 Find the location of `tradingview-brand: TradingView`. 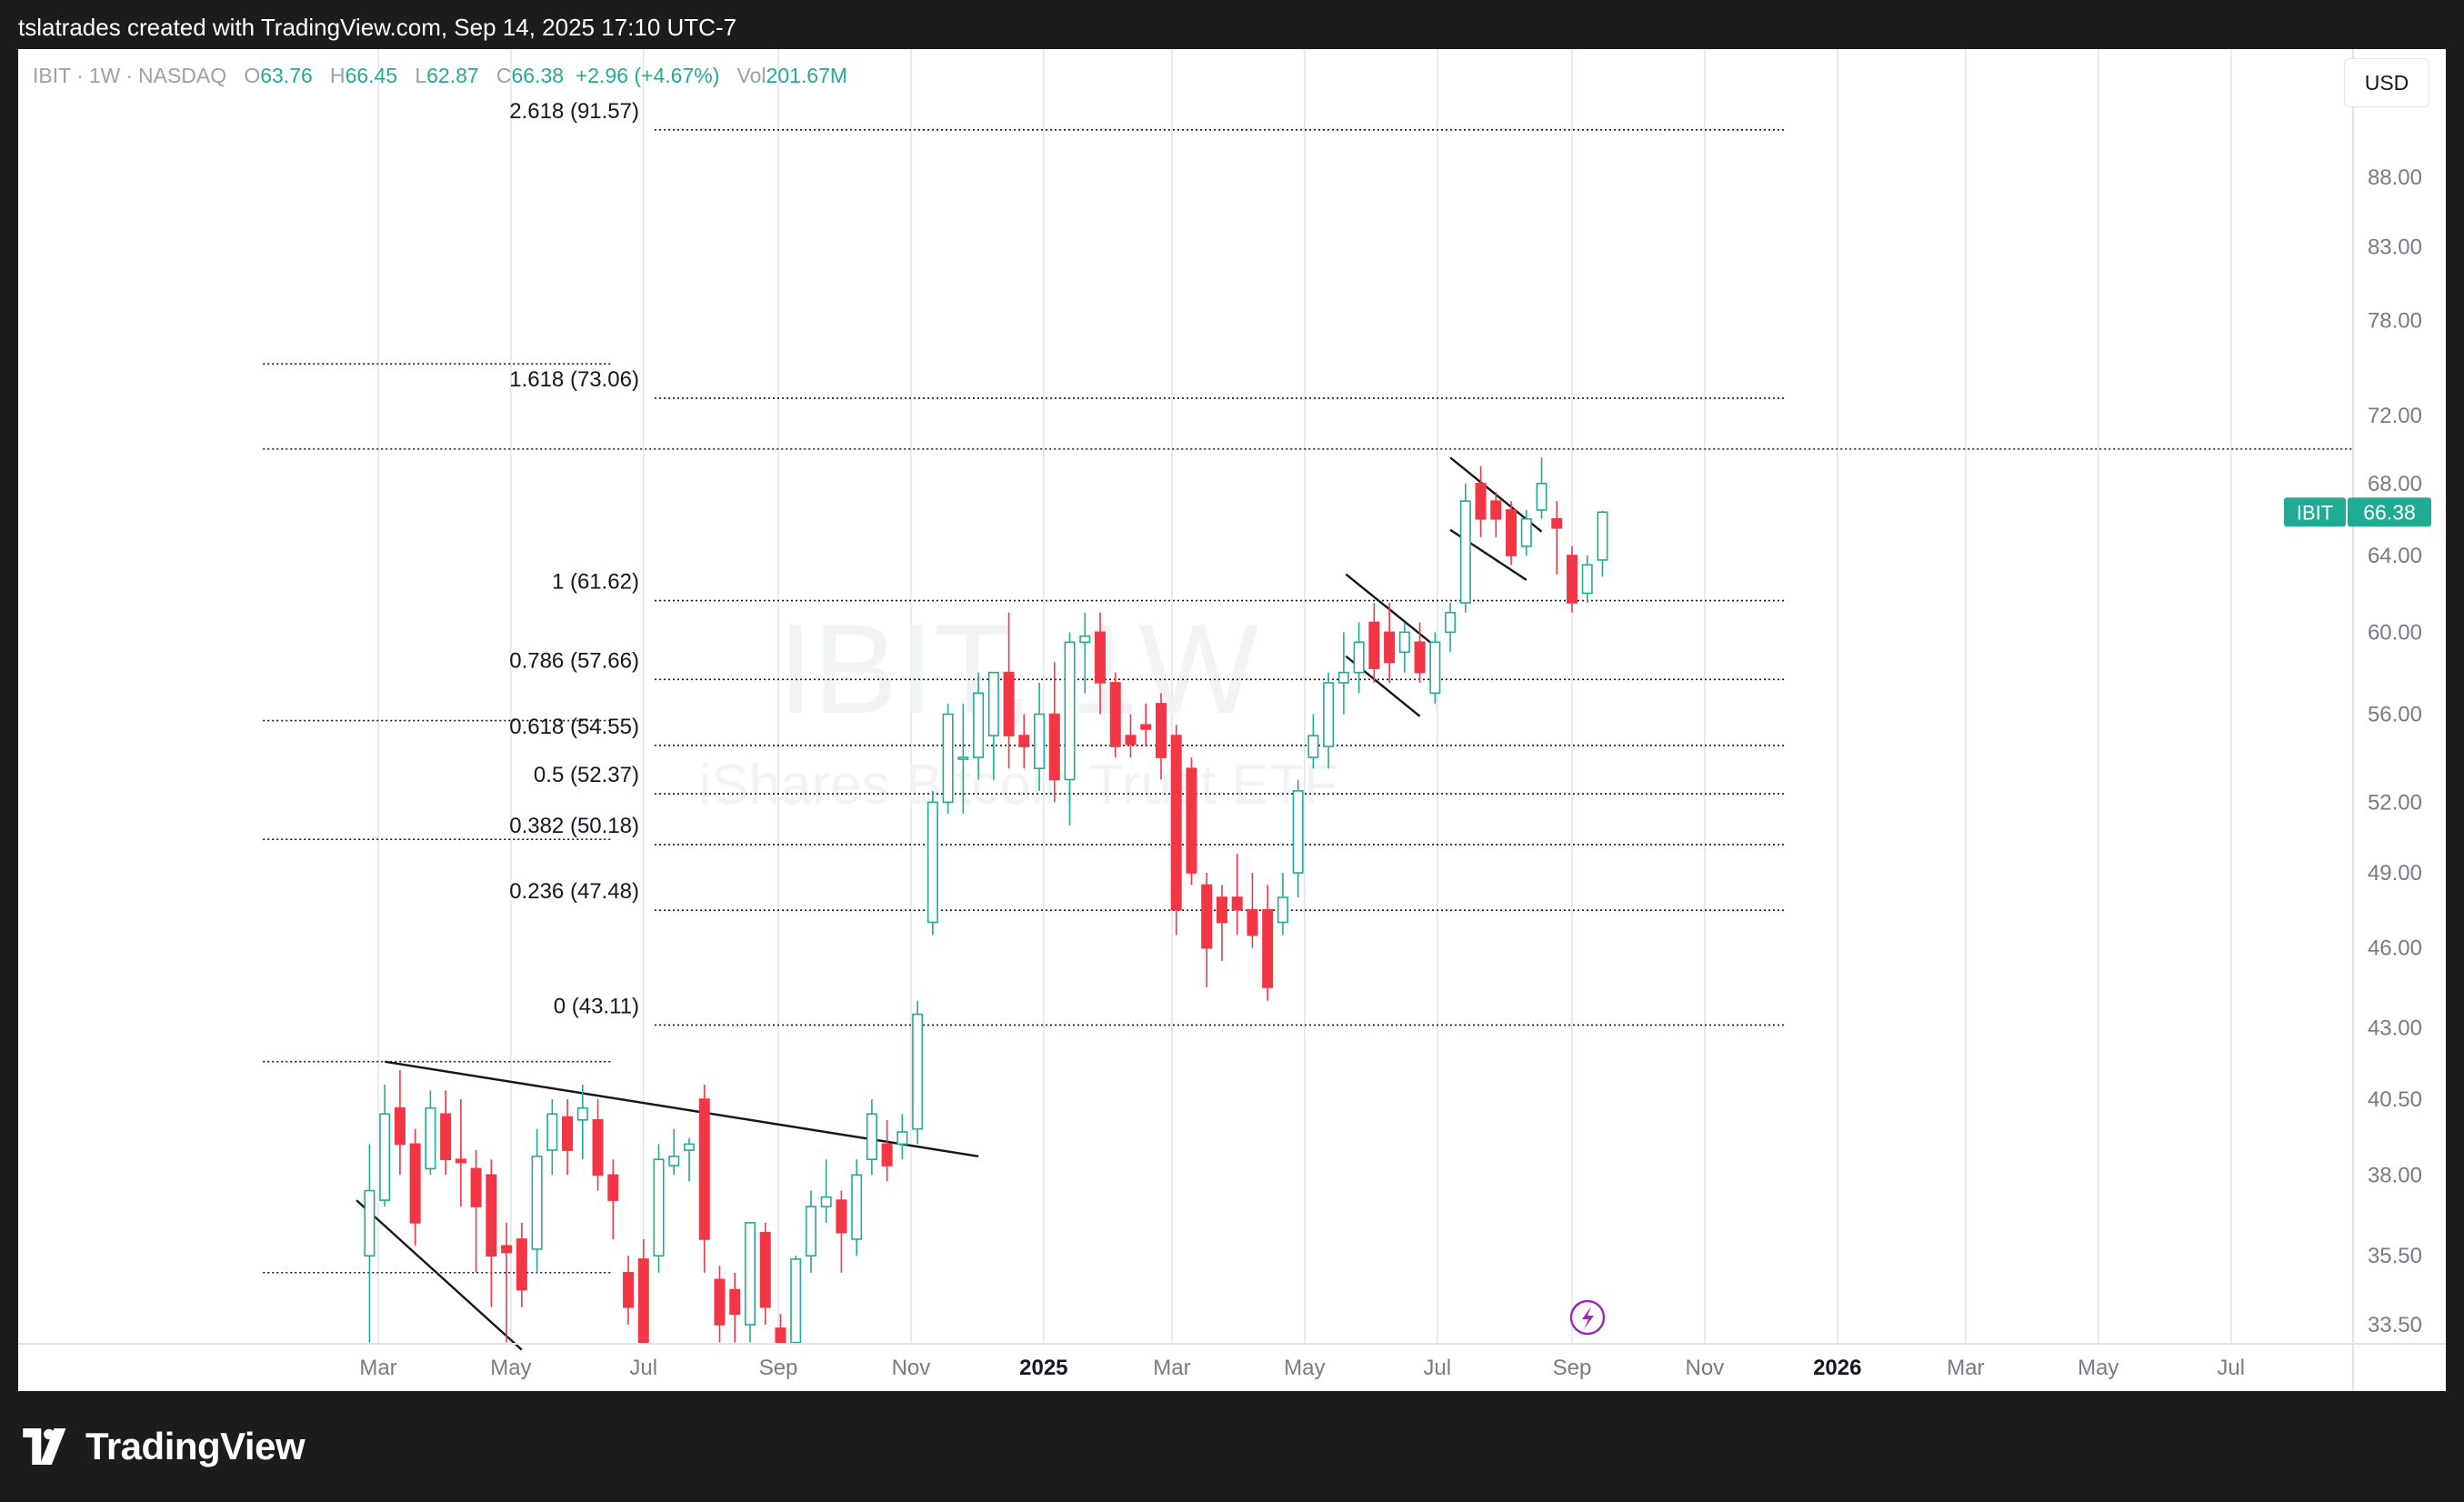

tradingview-brand: TradingView is located at coordinates (195, 1446).